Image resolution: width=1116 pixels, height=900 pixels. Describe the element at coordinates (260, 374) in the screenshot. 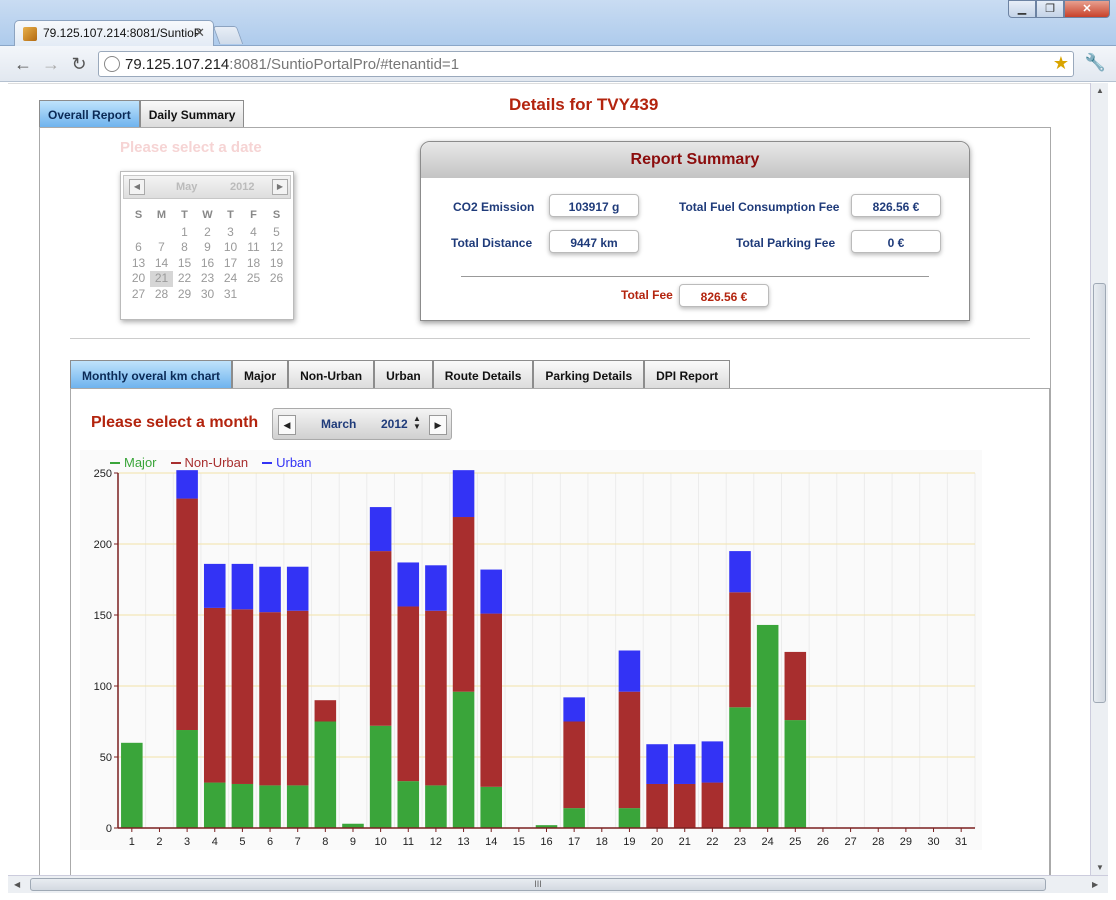

I see `tab-major: Major` at that location.